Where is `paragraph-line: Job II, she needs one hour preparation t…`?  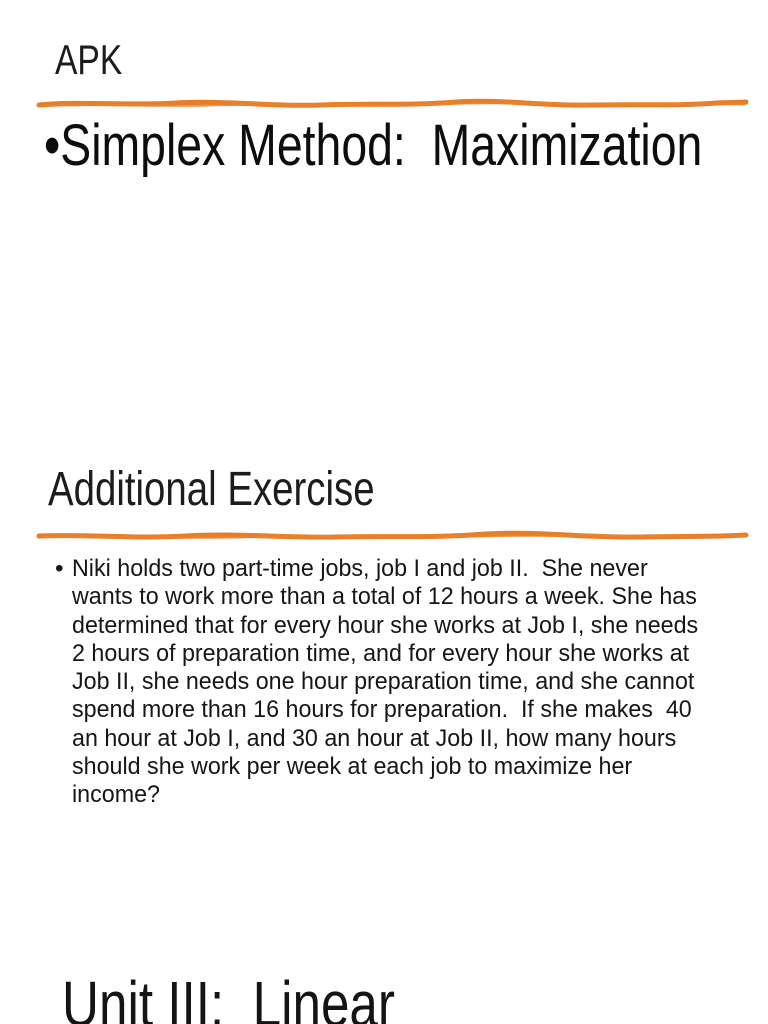 paragraph-line: Job II, she needs one hour preparation t… is located at coordinates (383, 682).